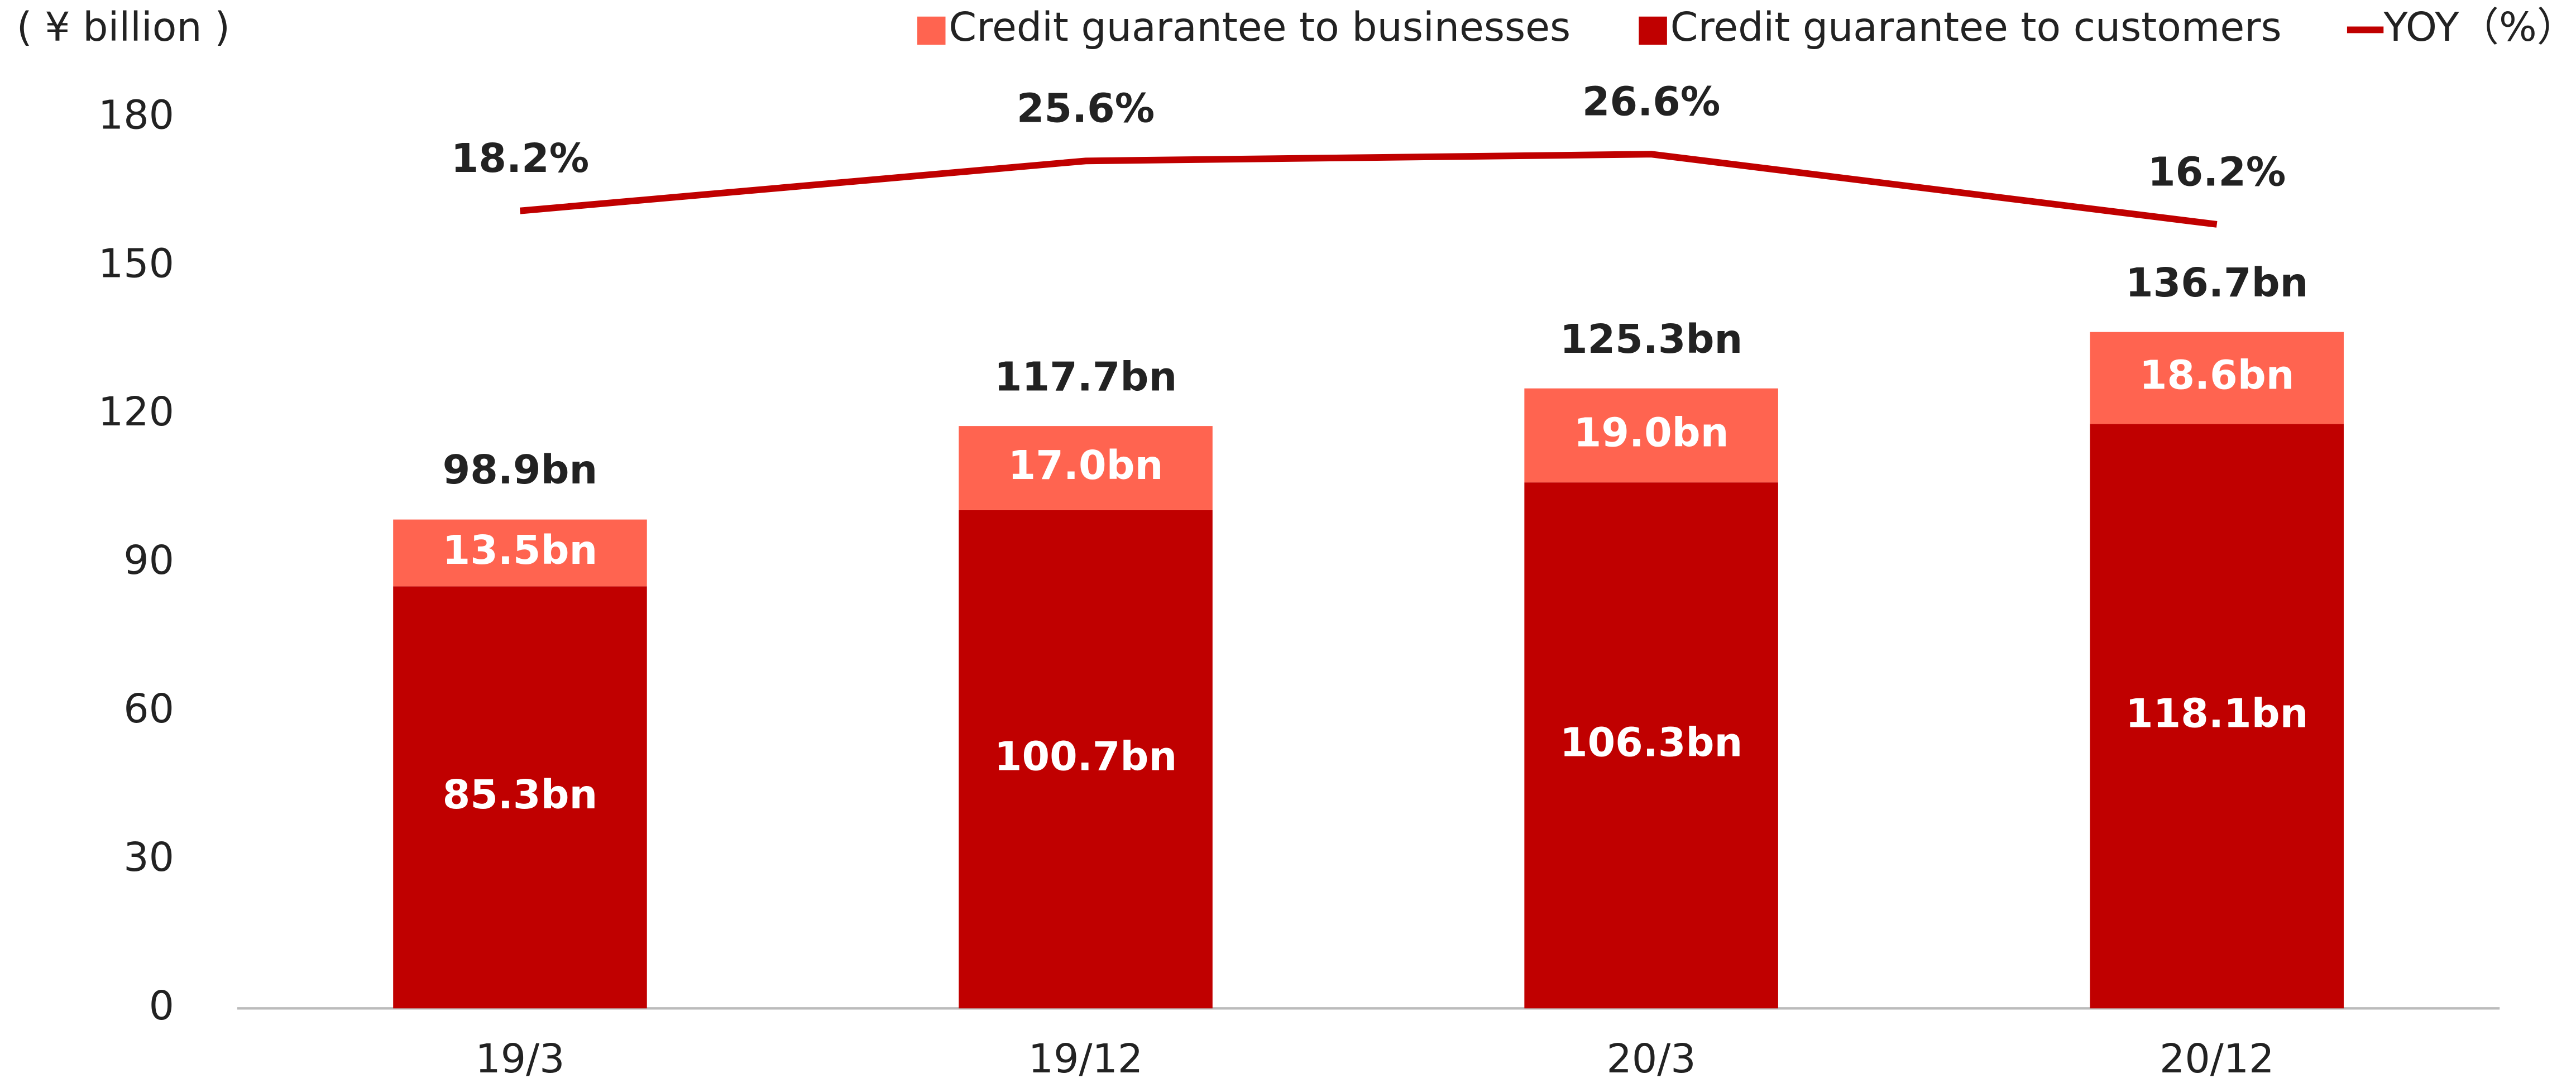 This screenshot has height=1083, width=2576. Describe the element at coordinates (1651, 1059) in the screenshot. I see `x-tick-label: 20/3` at that location.